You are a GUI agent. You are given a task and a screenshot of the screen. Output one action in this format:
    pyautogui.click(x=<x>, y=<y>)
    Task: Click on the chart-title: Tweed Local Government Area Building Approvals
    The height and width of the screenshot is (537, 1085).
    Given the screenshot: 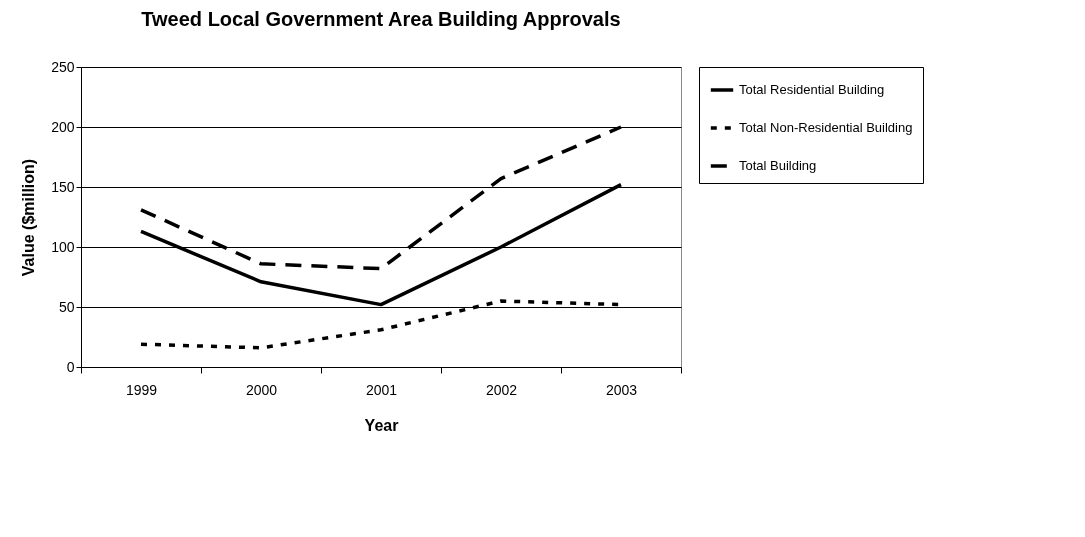 What is the action you would take?
    pyautogui.click(x=381, y=19)
    